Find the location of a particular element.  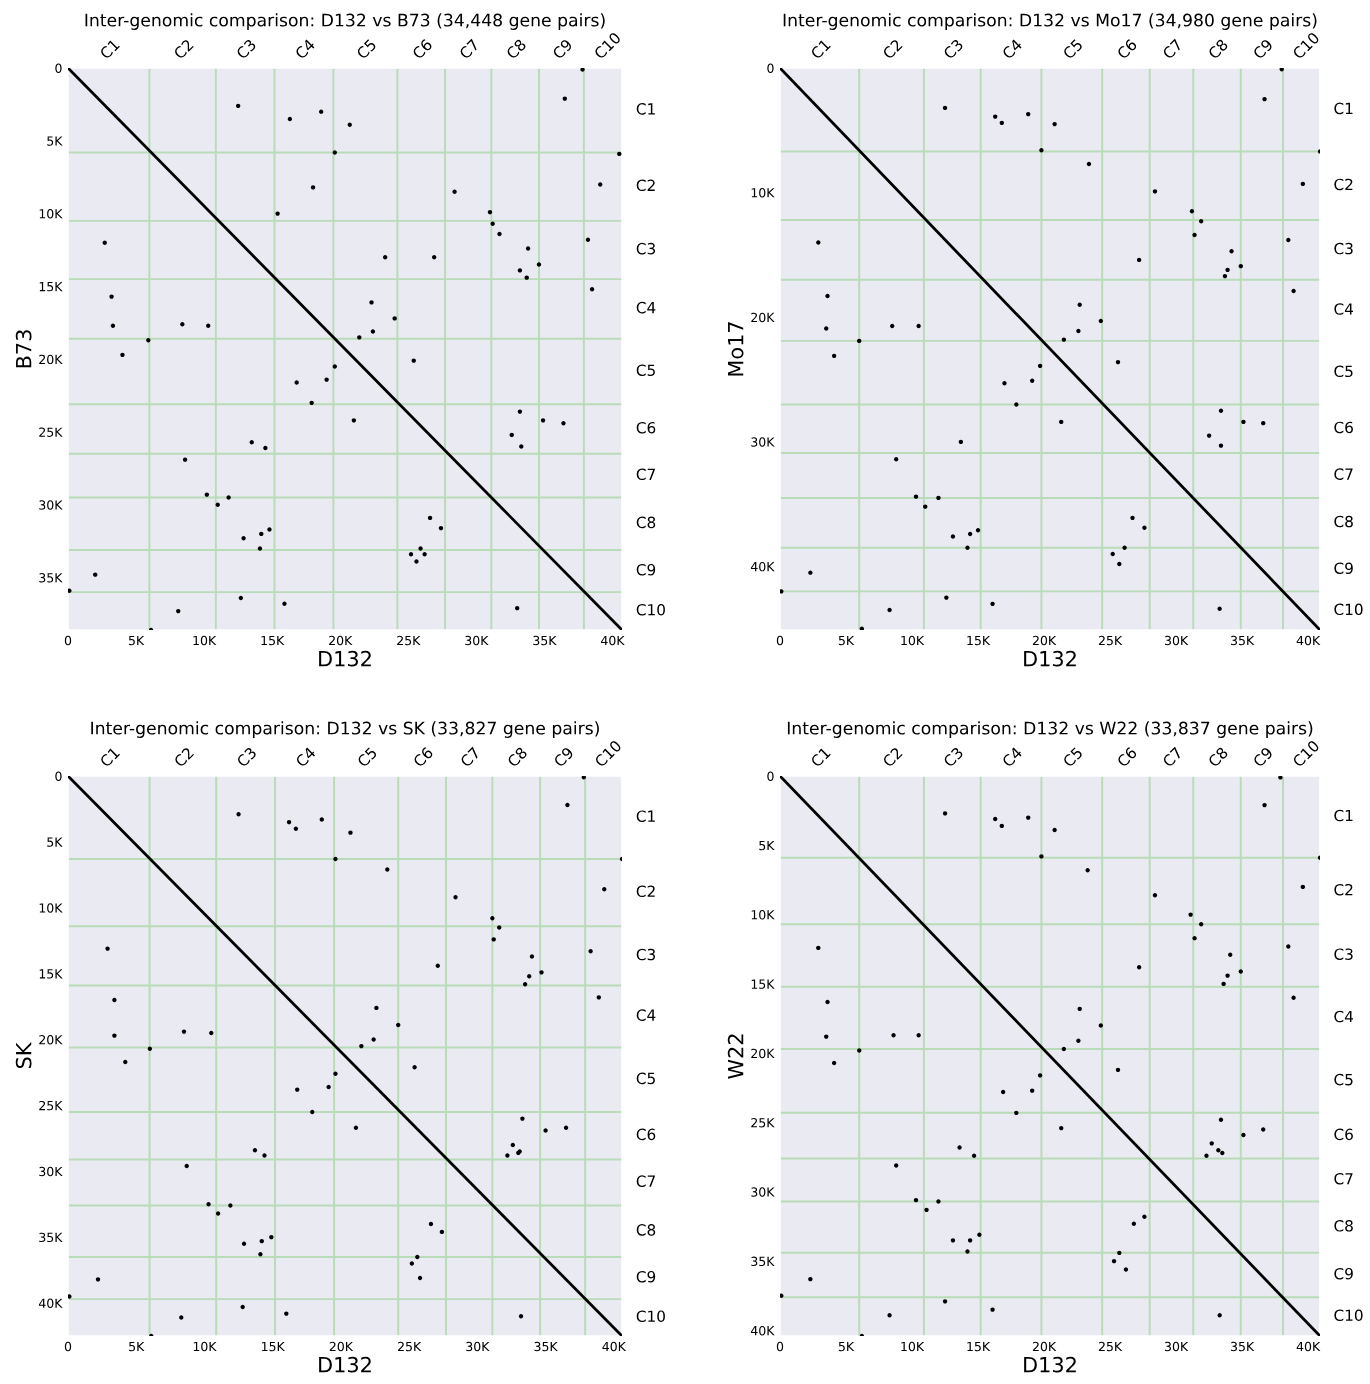

chart-title: Inter-genomic comparison: D132 vs SK (33,827 gene pairs) is located at coordinates (345, 729).